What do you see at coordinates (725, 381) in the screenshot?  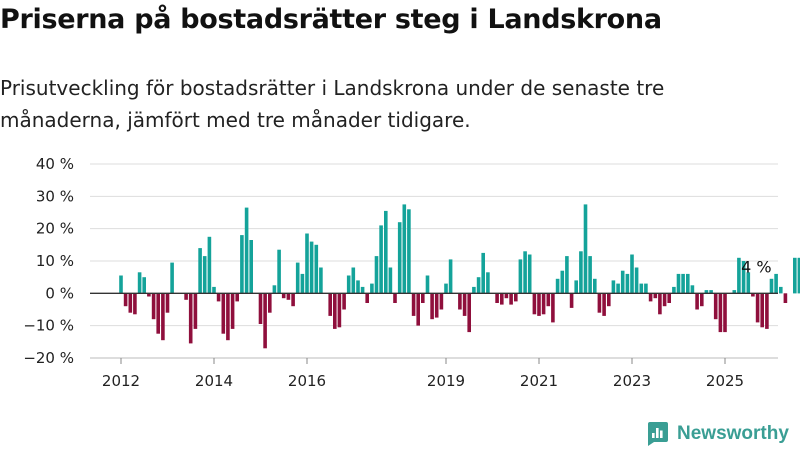 I see `x-tick-label: 2025` at bounding box center [725, 381].